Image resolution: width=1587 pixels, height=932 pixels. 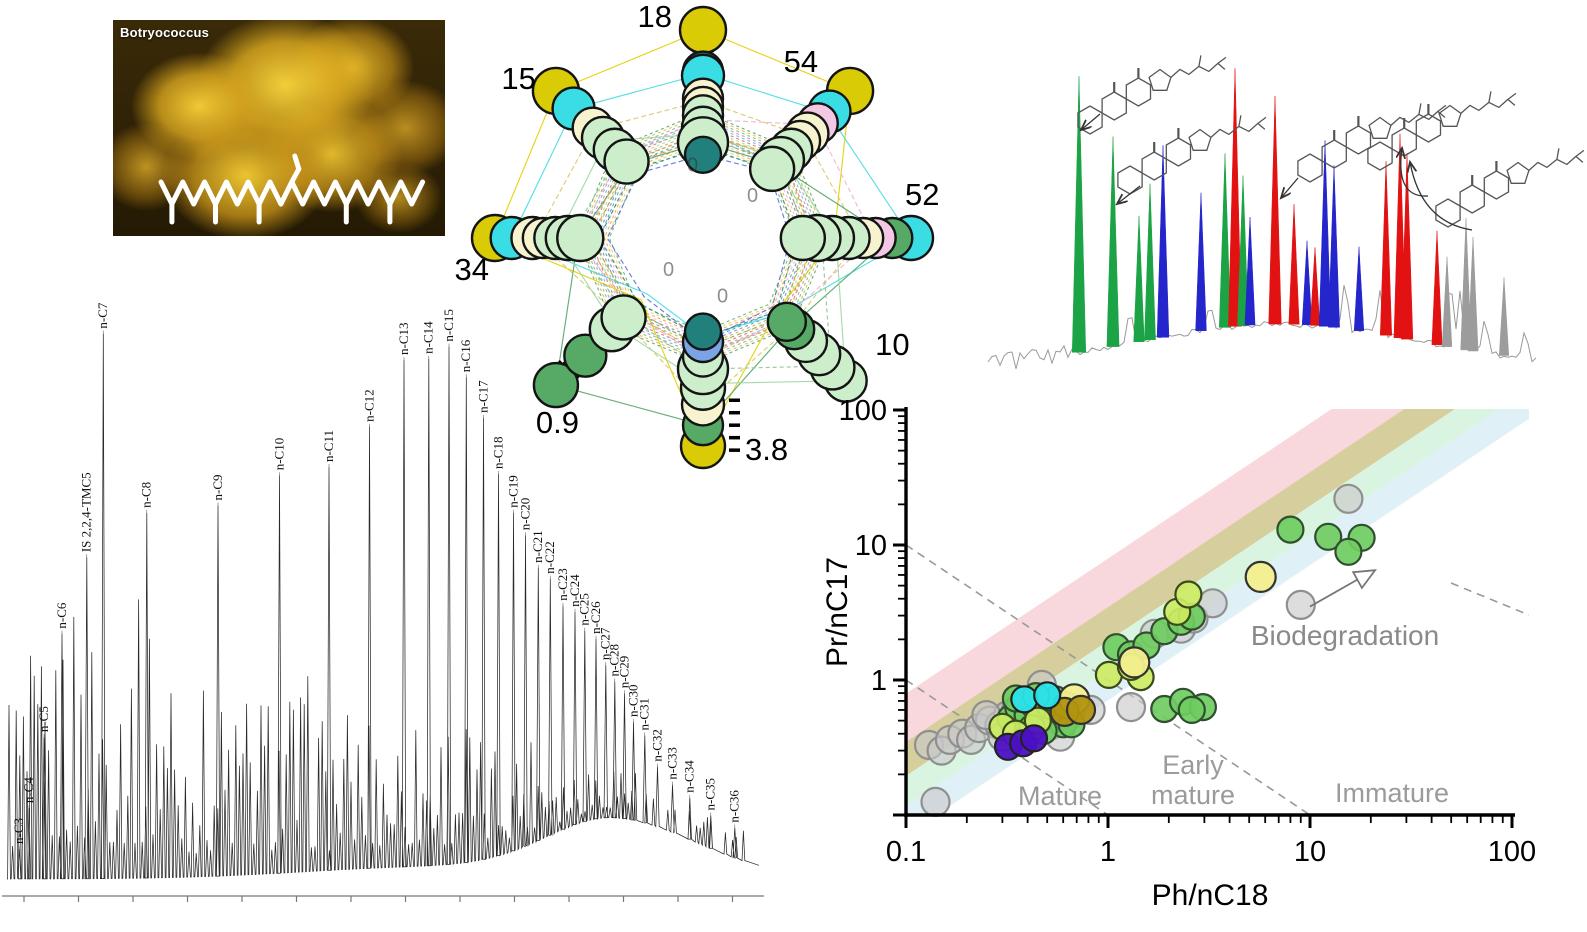 I want to click on gc-peak-label: n-C24, so click(x=574, y=590).